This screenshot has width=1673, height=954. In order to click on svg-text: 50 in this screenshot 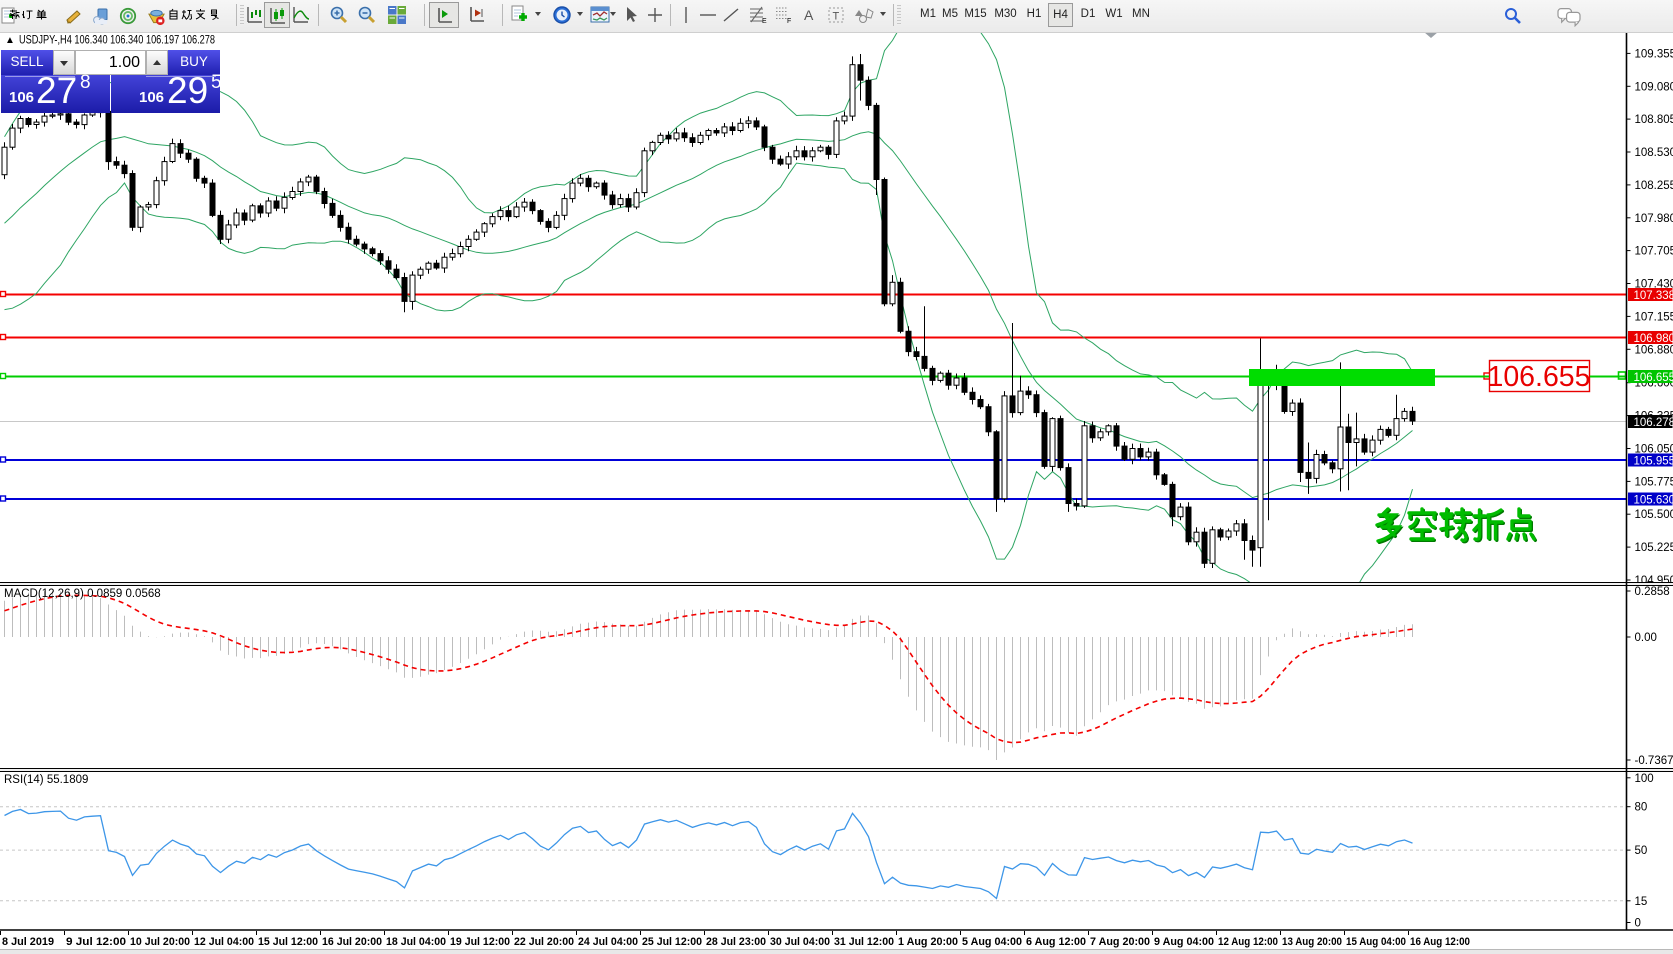, I will do `click(1641, 851)`.